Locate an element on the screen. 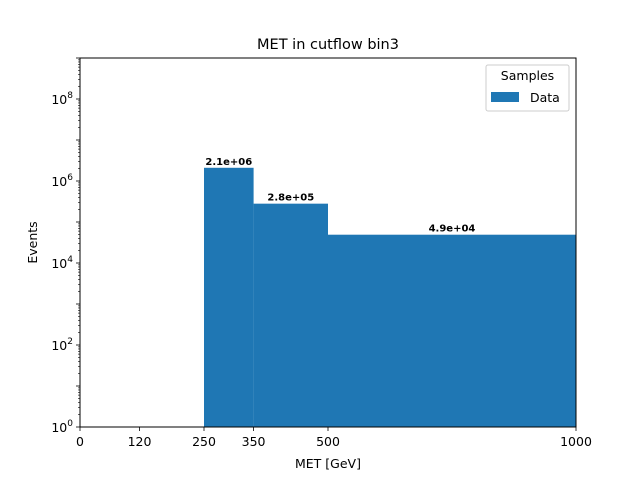 The image size is (640, 480). y-axis-label: Events is located at coordinates (32, 242).